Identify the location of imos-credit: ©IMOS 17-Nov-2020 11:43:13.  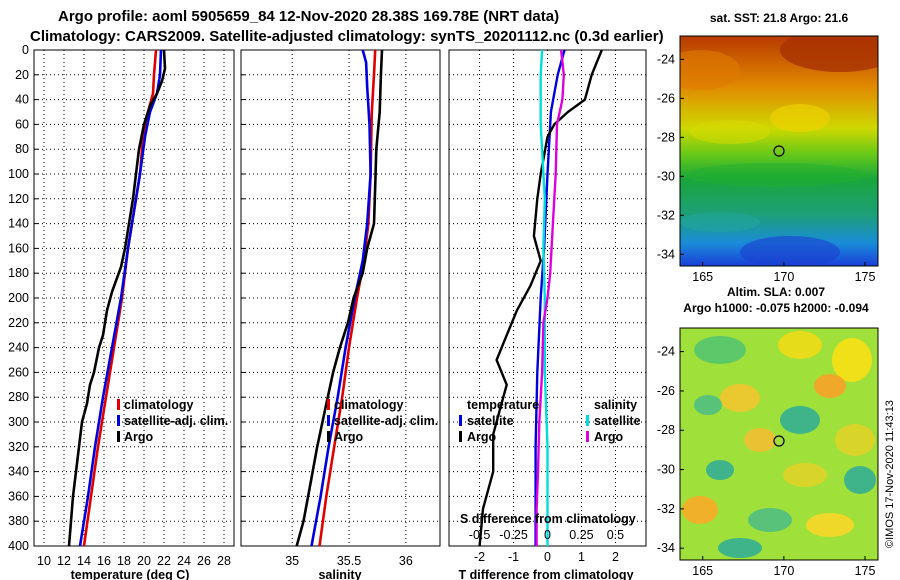
(890, 474).